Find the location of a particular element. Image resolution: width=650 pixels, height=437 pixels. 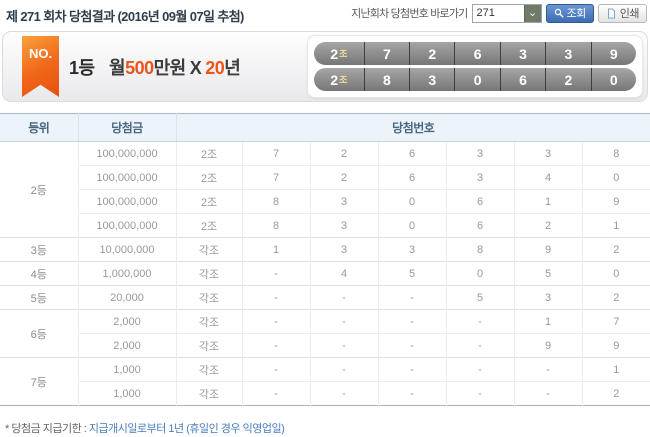

years-amount: 20 is located at coordinates (215, 67).